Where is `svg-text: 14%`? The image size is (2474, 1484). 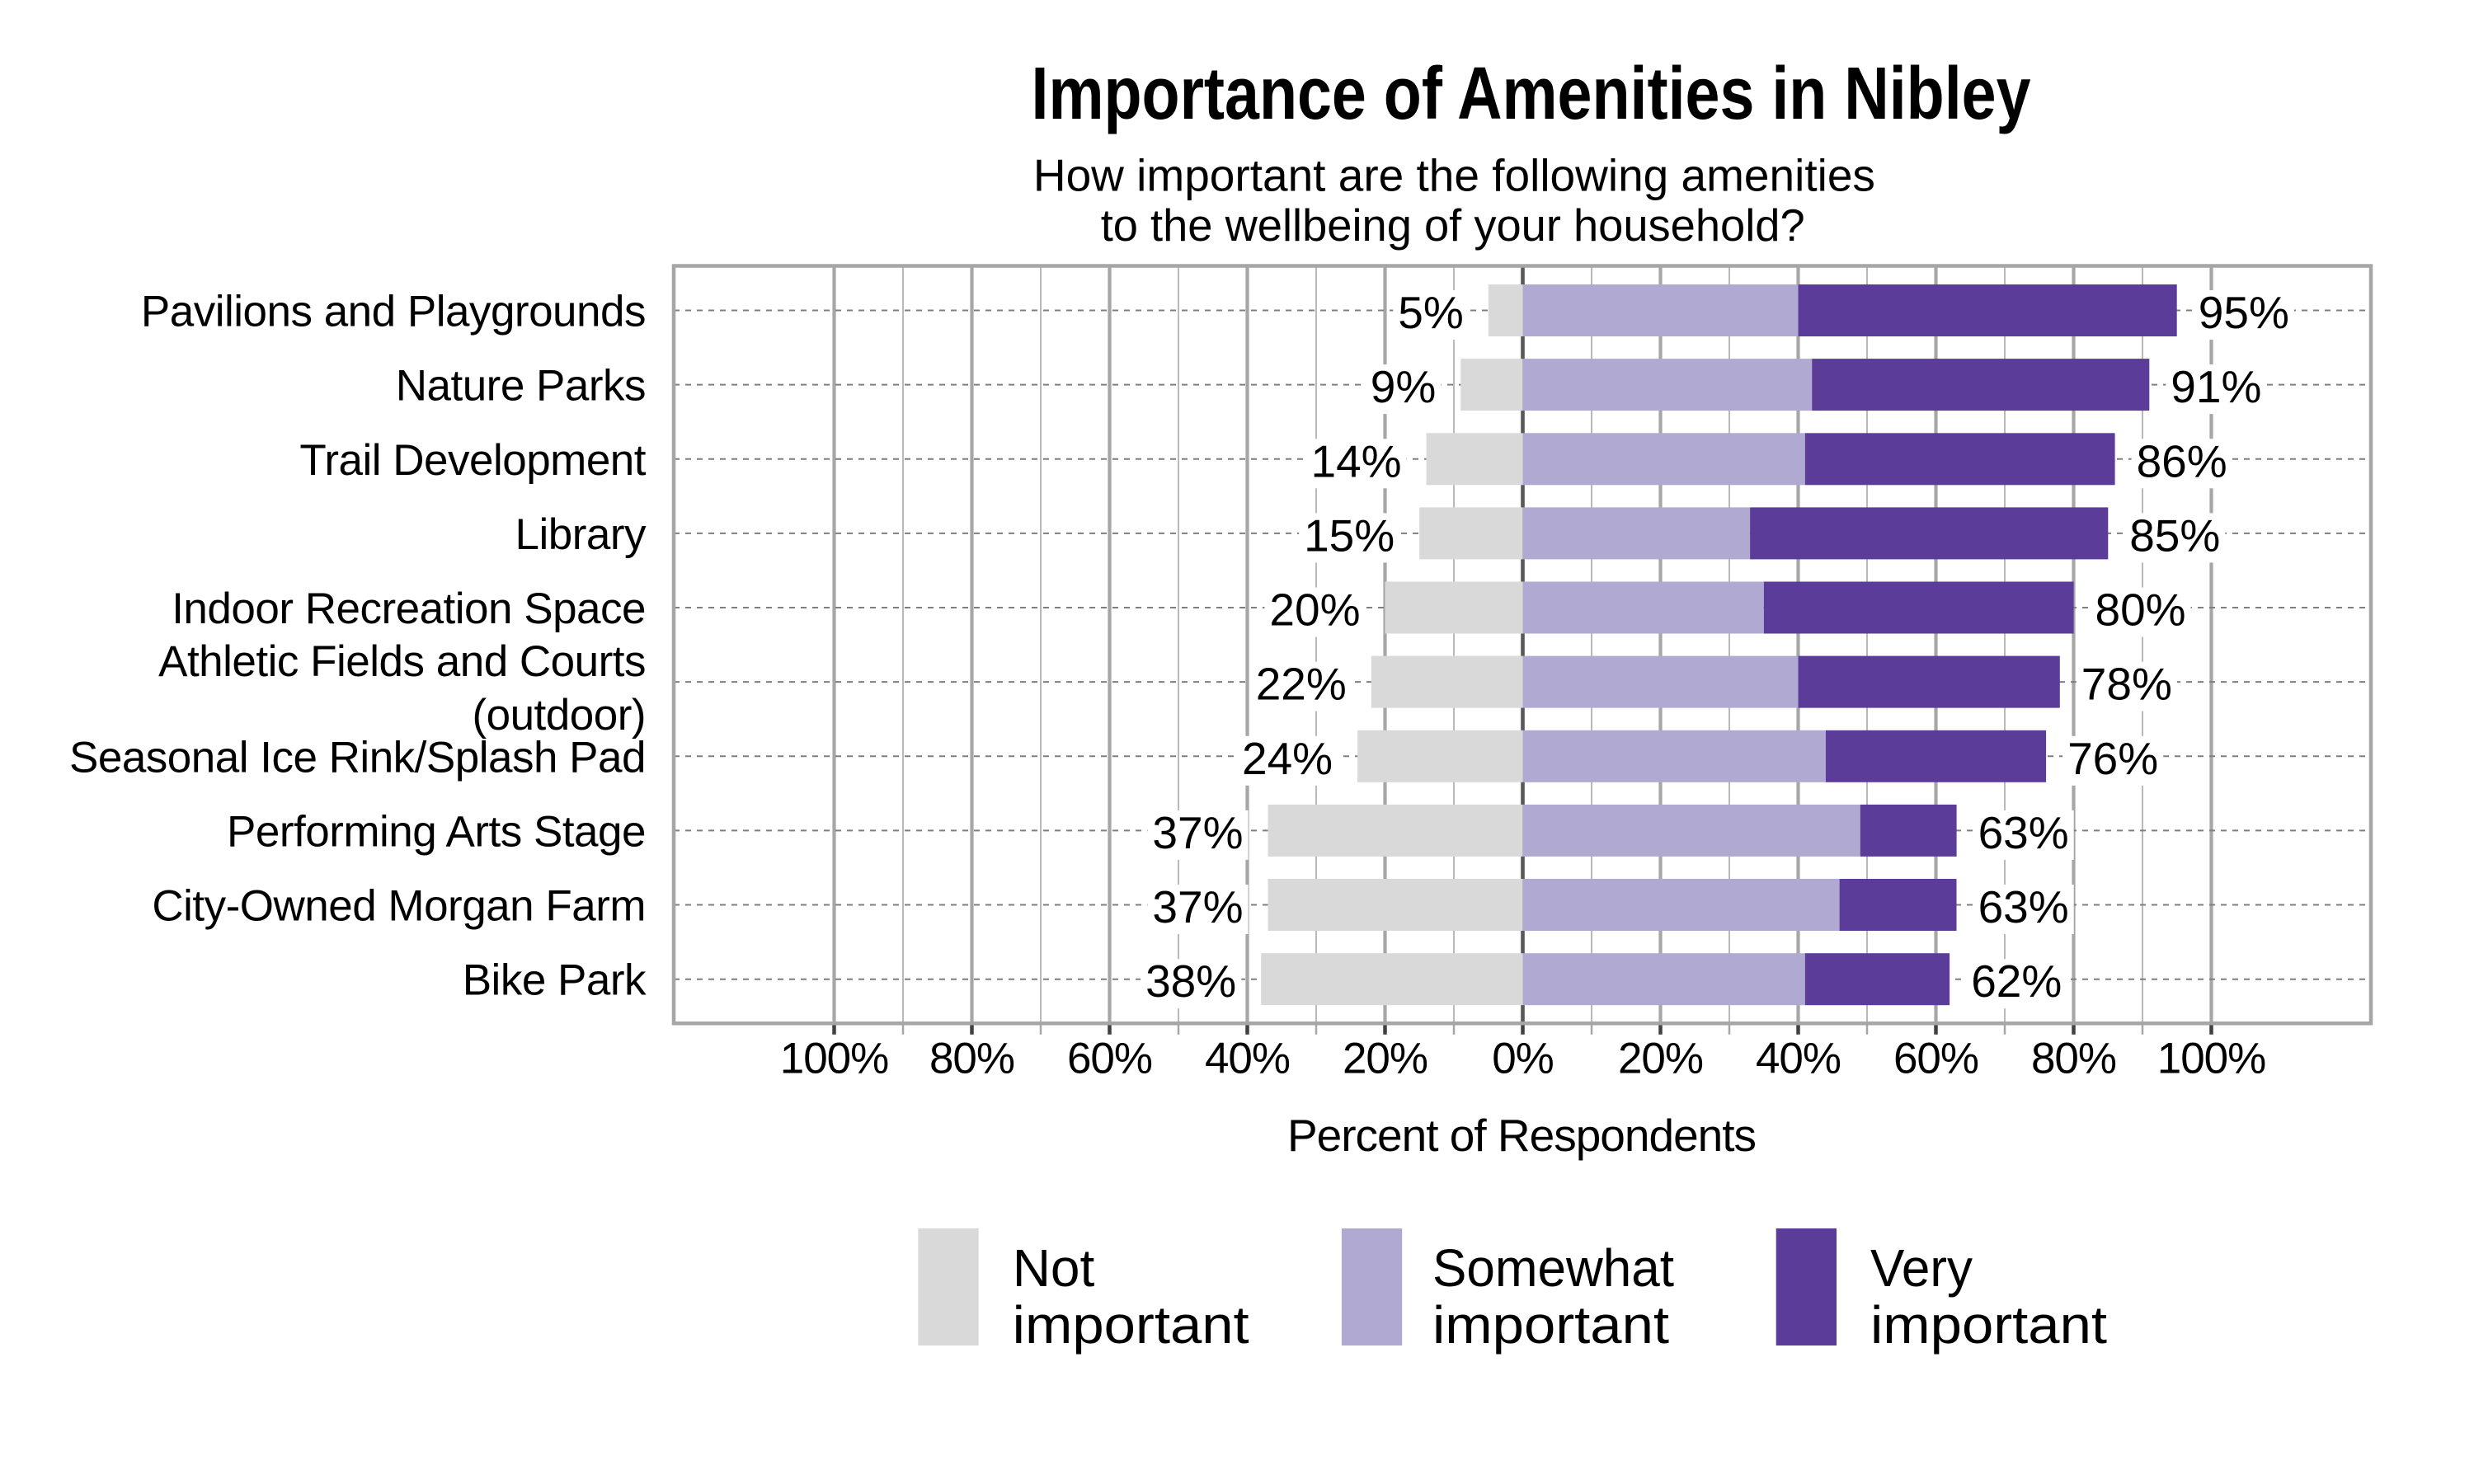
svg-text: 14% is located at coordinates (1356, 460).